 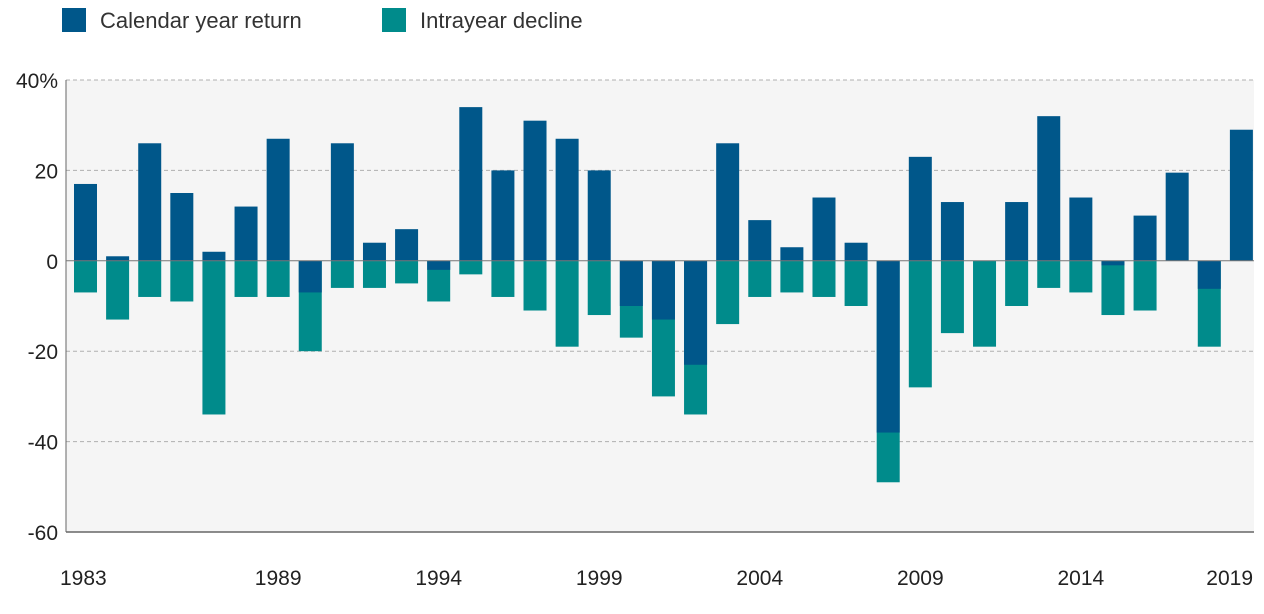 What do you see at coordinates (728, 202) in the screenshot?
I see `bar-calendar-year-return-2003` at bounding box center [728, 202].